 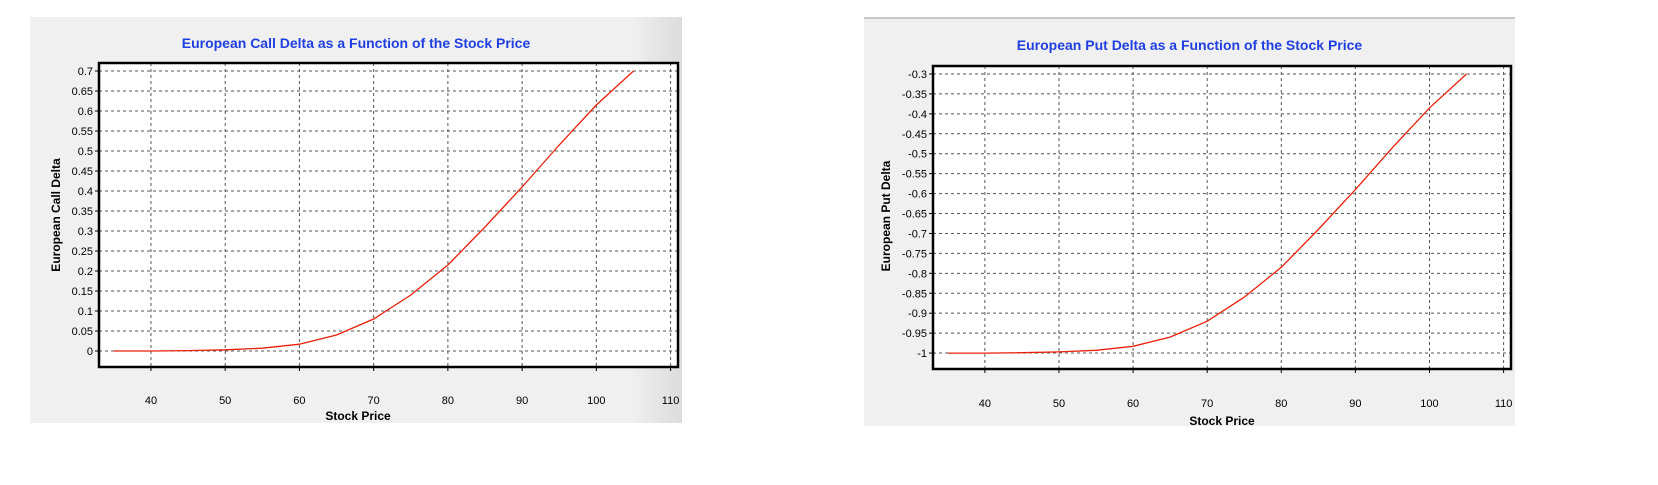 I want to click on y-tick-label: -0.45, so click(x=914, y=135).